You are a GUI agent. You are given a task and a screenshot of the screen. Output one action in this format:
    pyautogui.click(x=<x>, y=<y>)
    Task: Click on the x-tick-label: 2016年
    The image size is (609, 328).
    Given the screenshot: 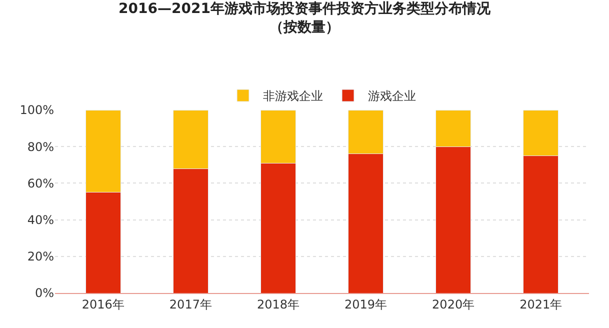 What is the action you would take?
    pyautogui.click(x=103, y=304)
    